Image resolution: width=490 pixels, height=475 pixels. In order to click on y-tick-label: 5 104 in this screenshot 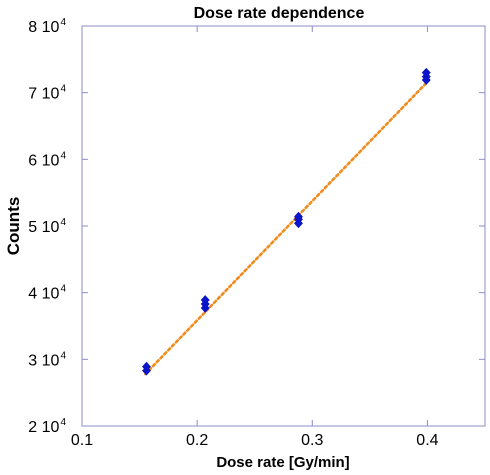, I will do `click(47, 226)`.